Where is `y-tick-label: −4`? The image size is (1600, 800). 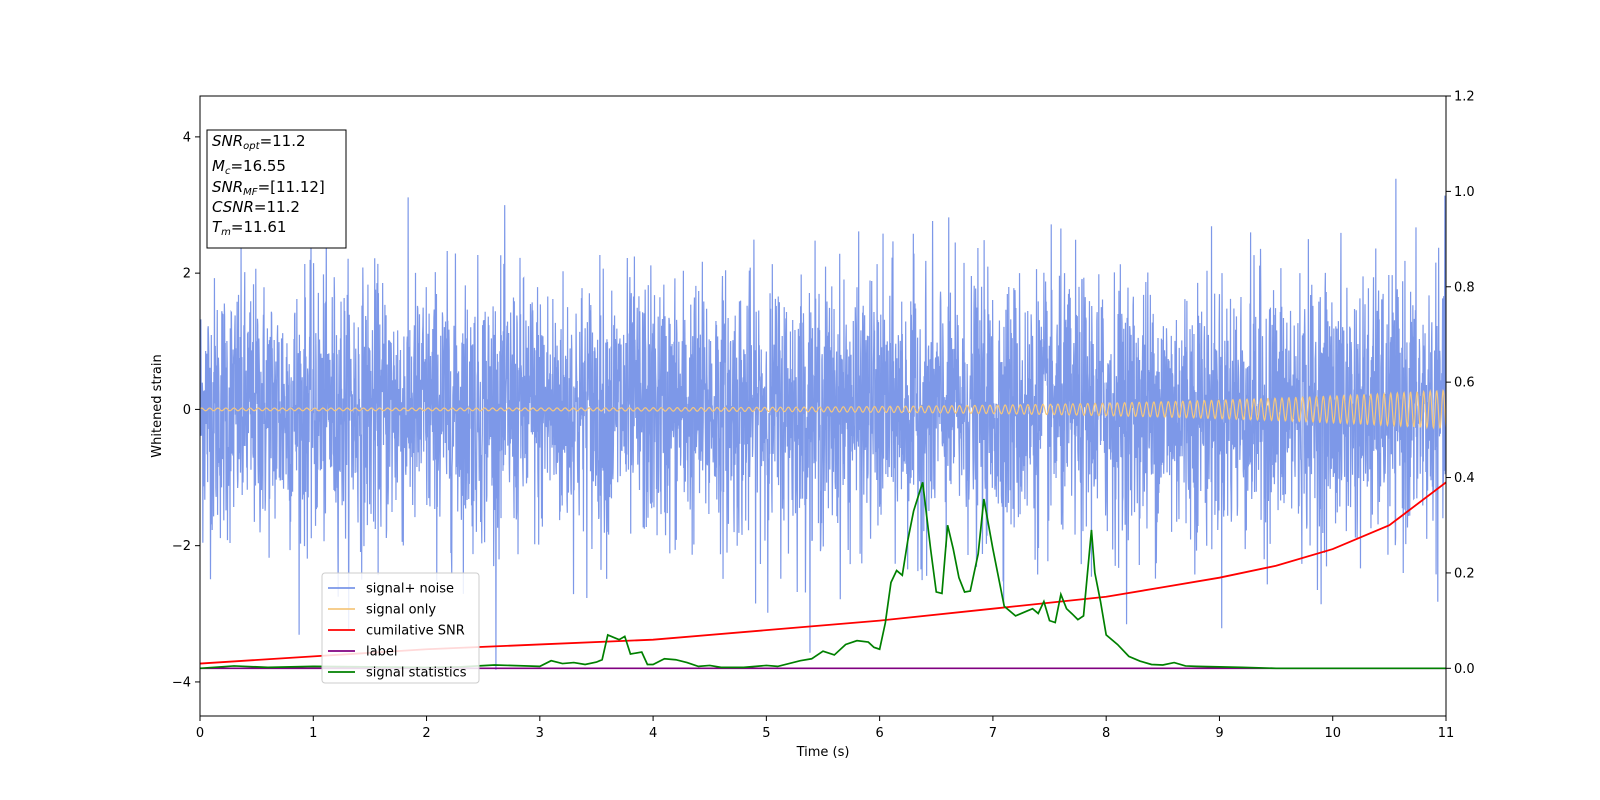 y-tick-label: −4 is located at coordinates (181, 682).